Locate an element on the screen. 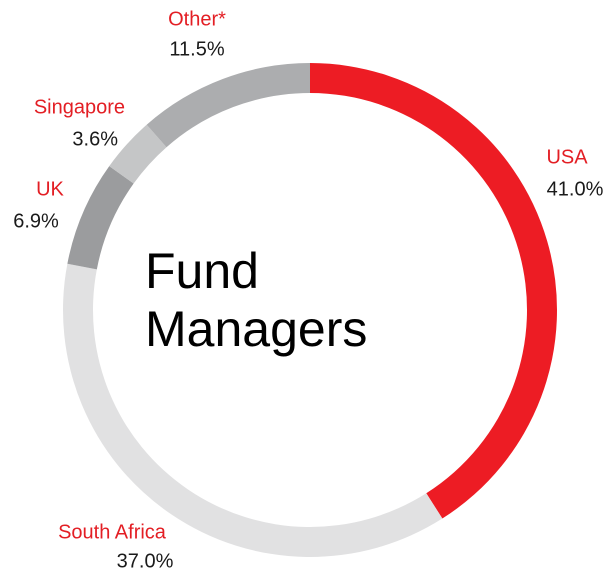  category-label: South Africa is located at coordinates (112, 532).